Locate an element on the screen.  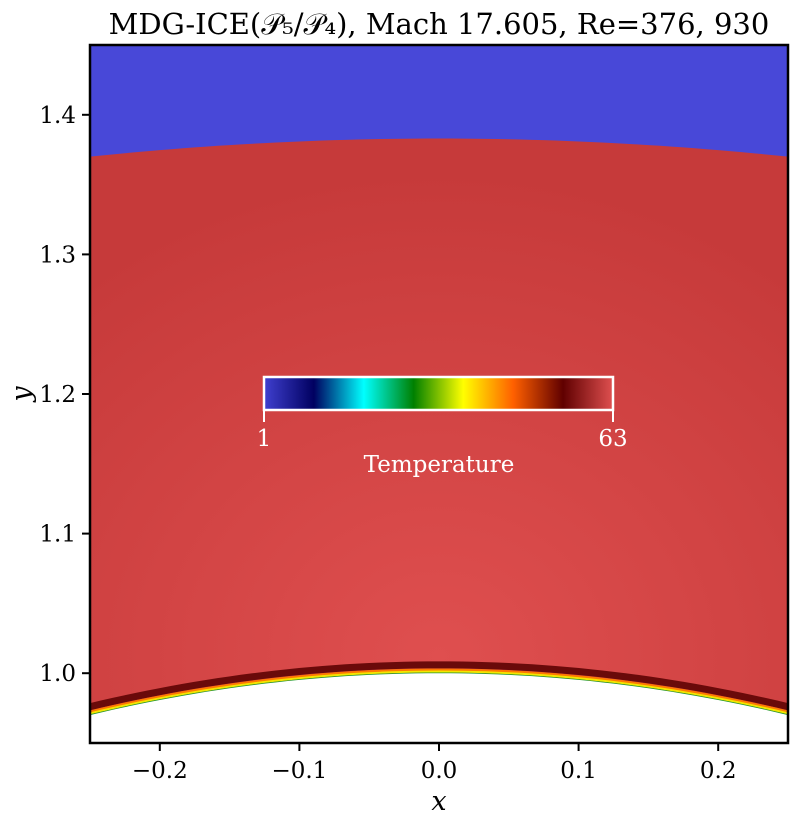
x-tick-label: −0.1 is located at coordinates (299, 771).